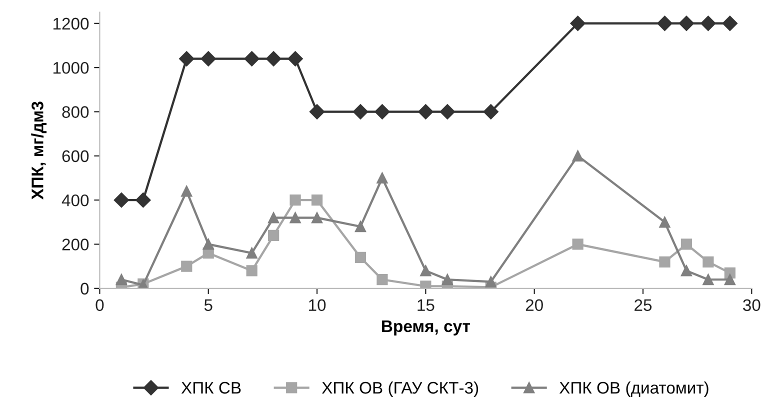 The image size is (767, 412). What do you see at coordinates (75, 156) in the screenshot?
I see `y-tick-label: 600` at bounding box center [75, 156].